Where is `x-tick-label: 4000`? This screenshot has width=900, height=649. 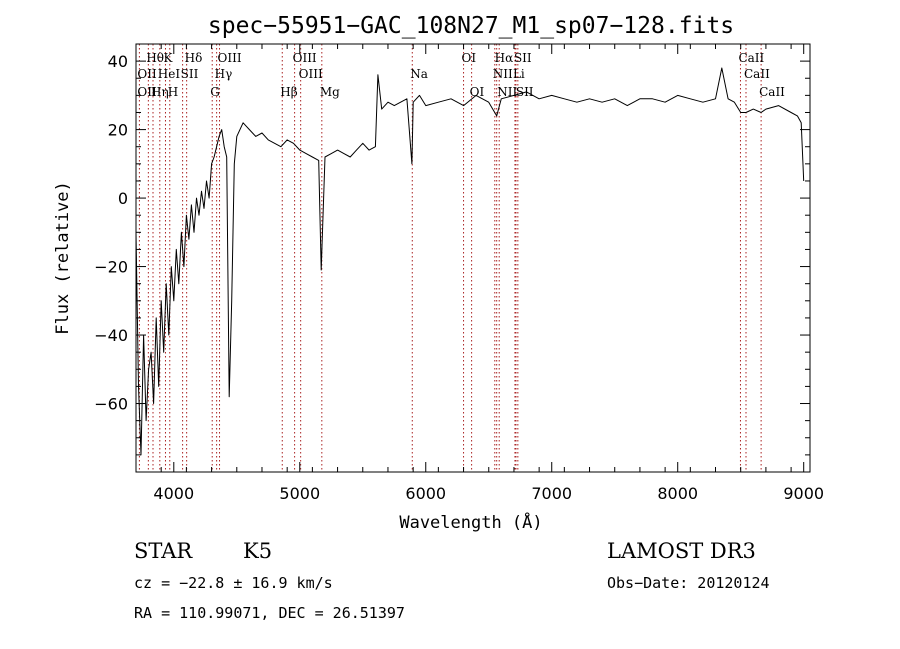
x-tick-label: 4000 is located at coordinates (173, 493).